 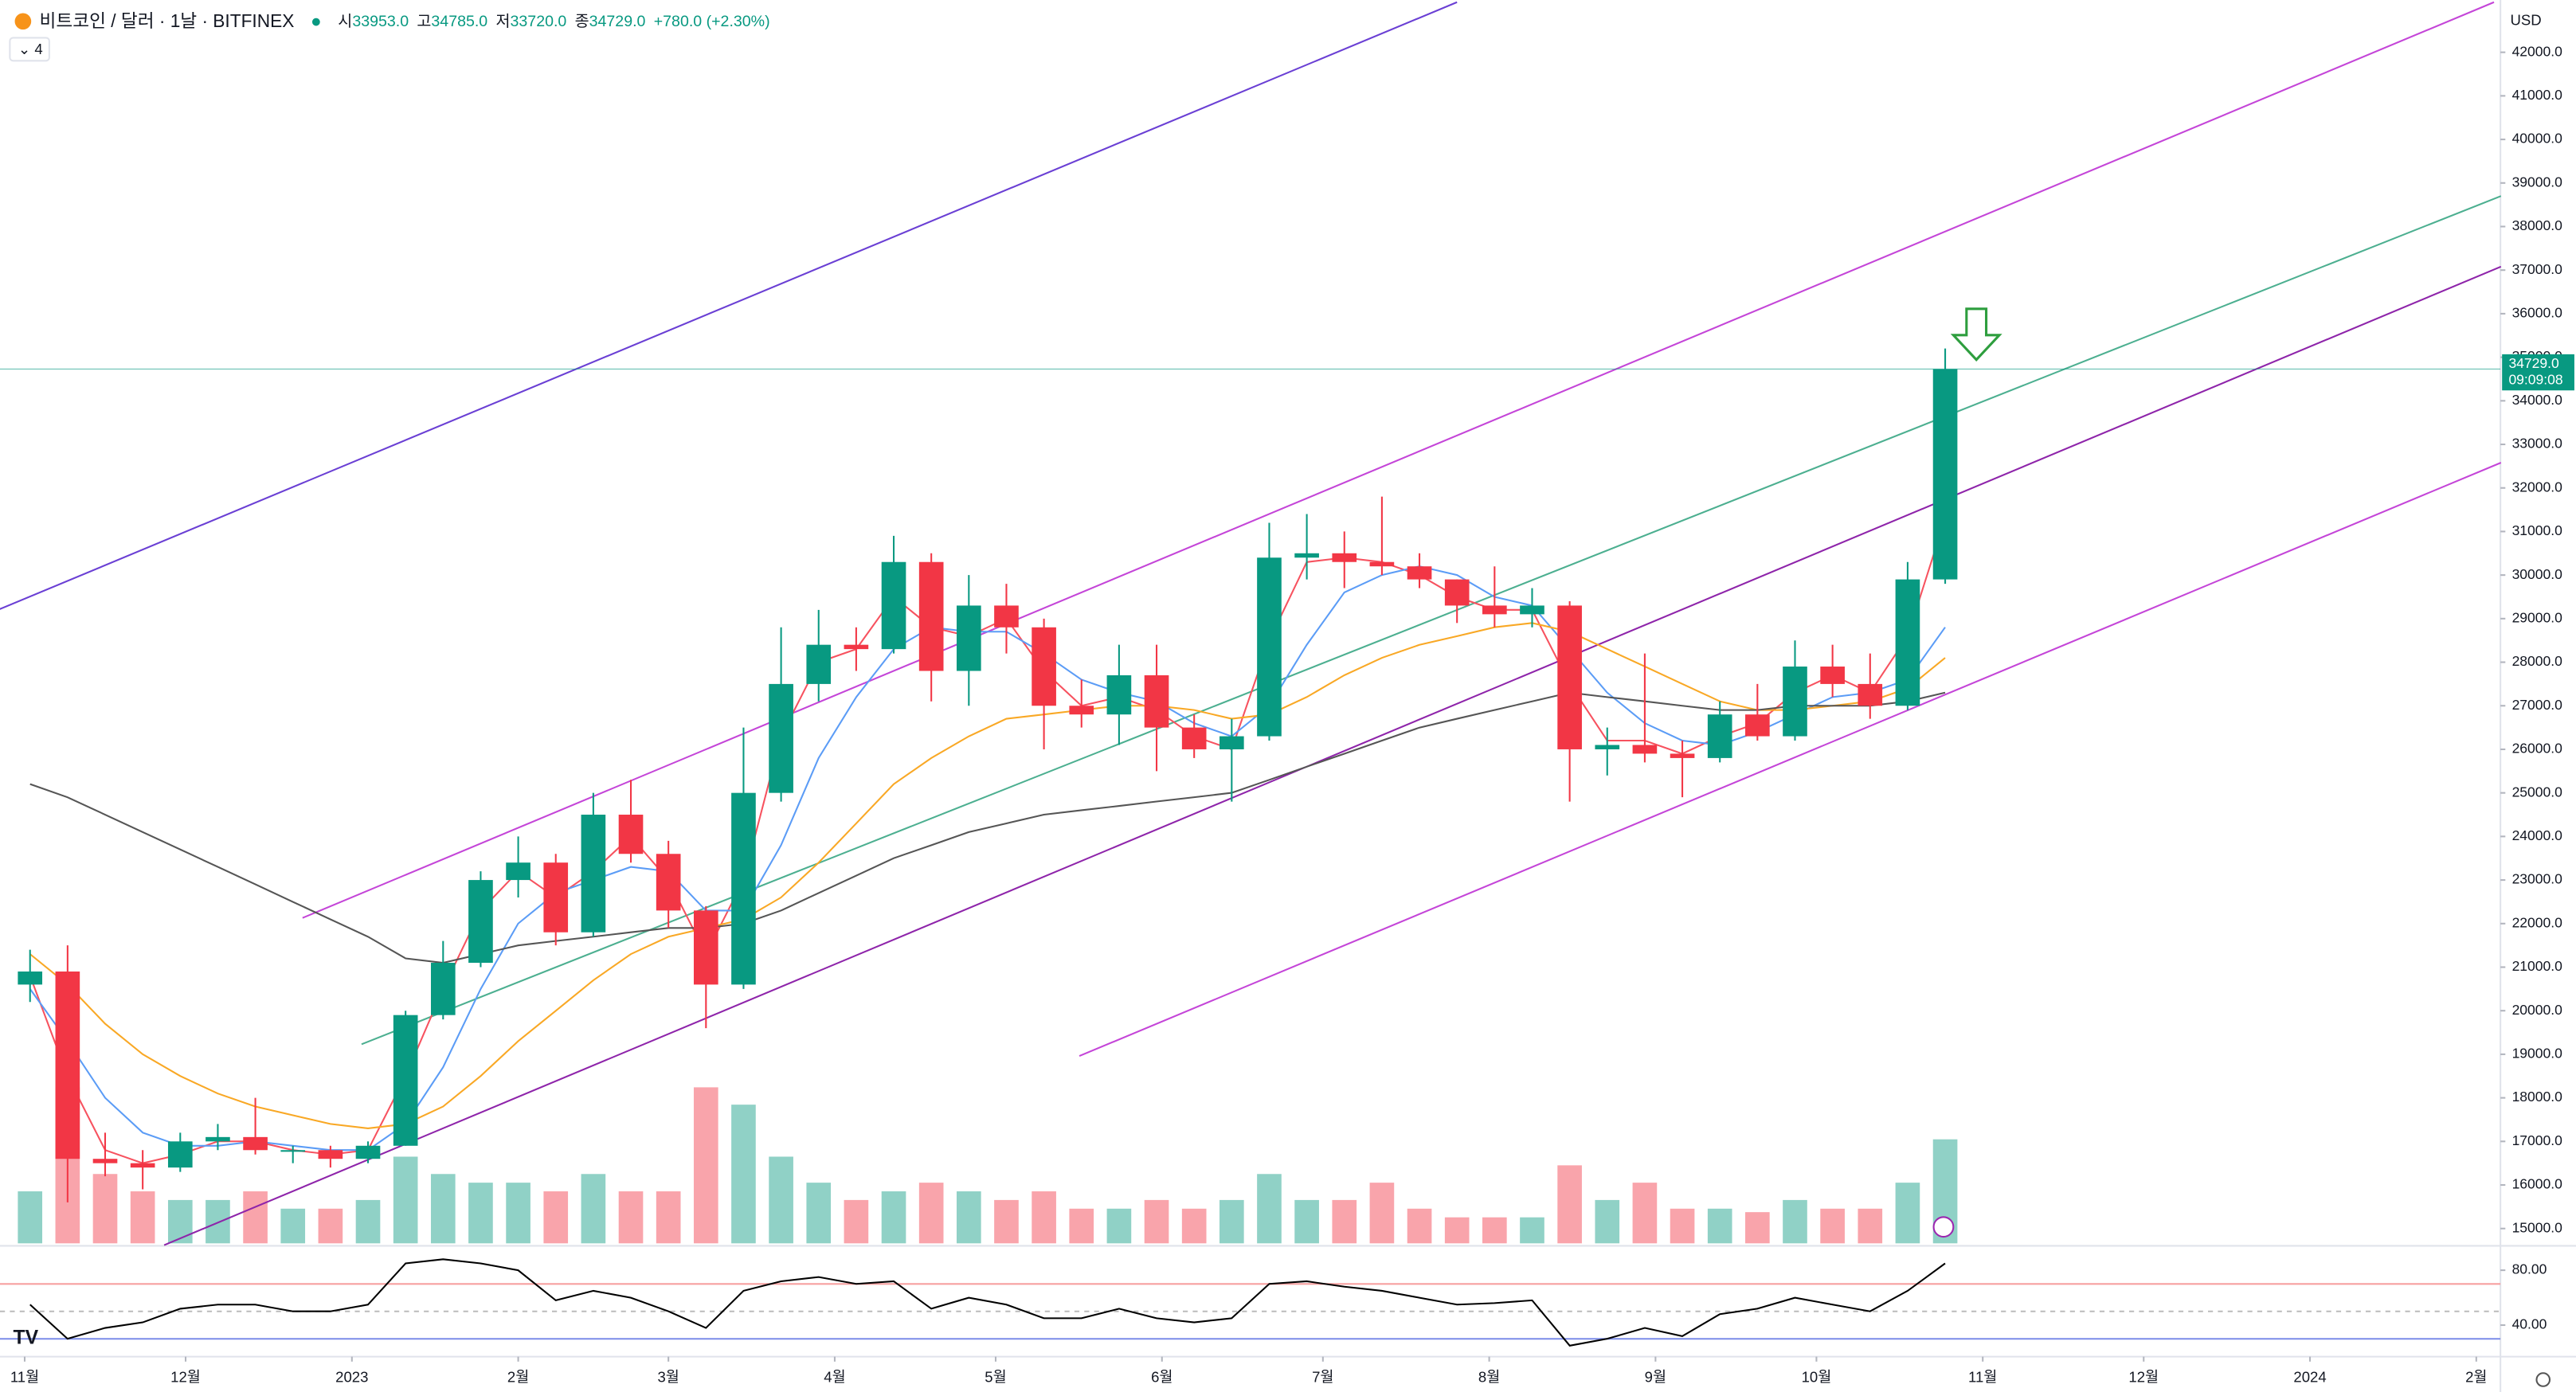 I want to click on x-tick-label: 12월, so click(x=185, y=1376).